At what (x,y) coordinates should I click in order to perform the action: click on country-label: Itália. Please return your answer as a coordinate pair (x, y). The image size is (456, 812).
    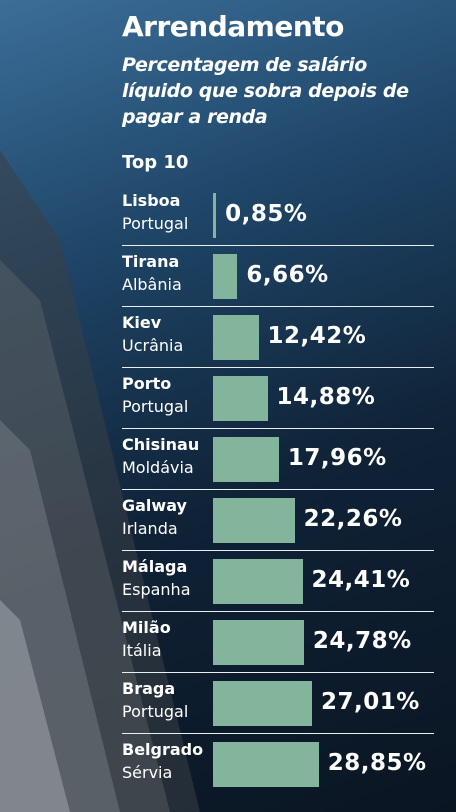
    Looking at the image, I should click on (142, 650).